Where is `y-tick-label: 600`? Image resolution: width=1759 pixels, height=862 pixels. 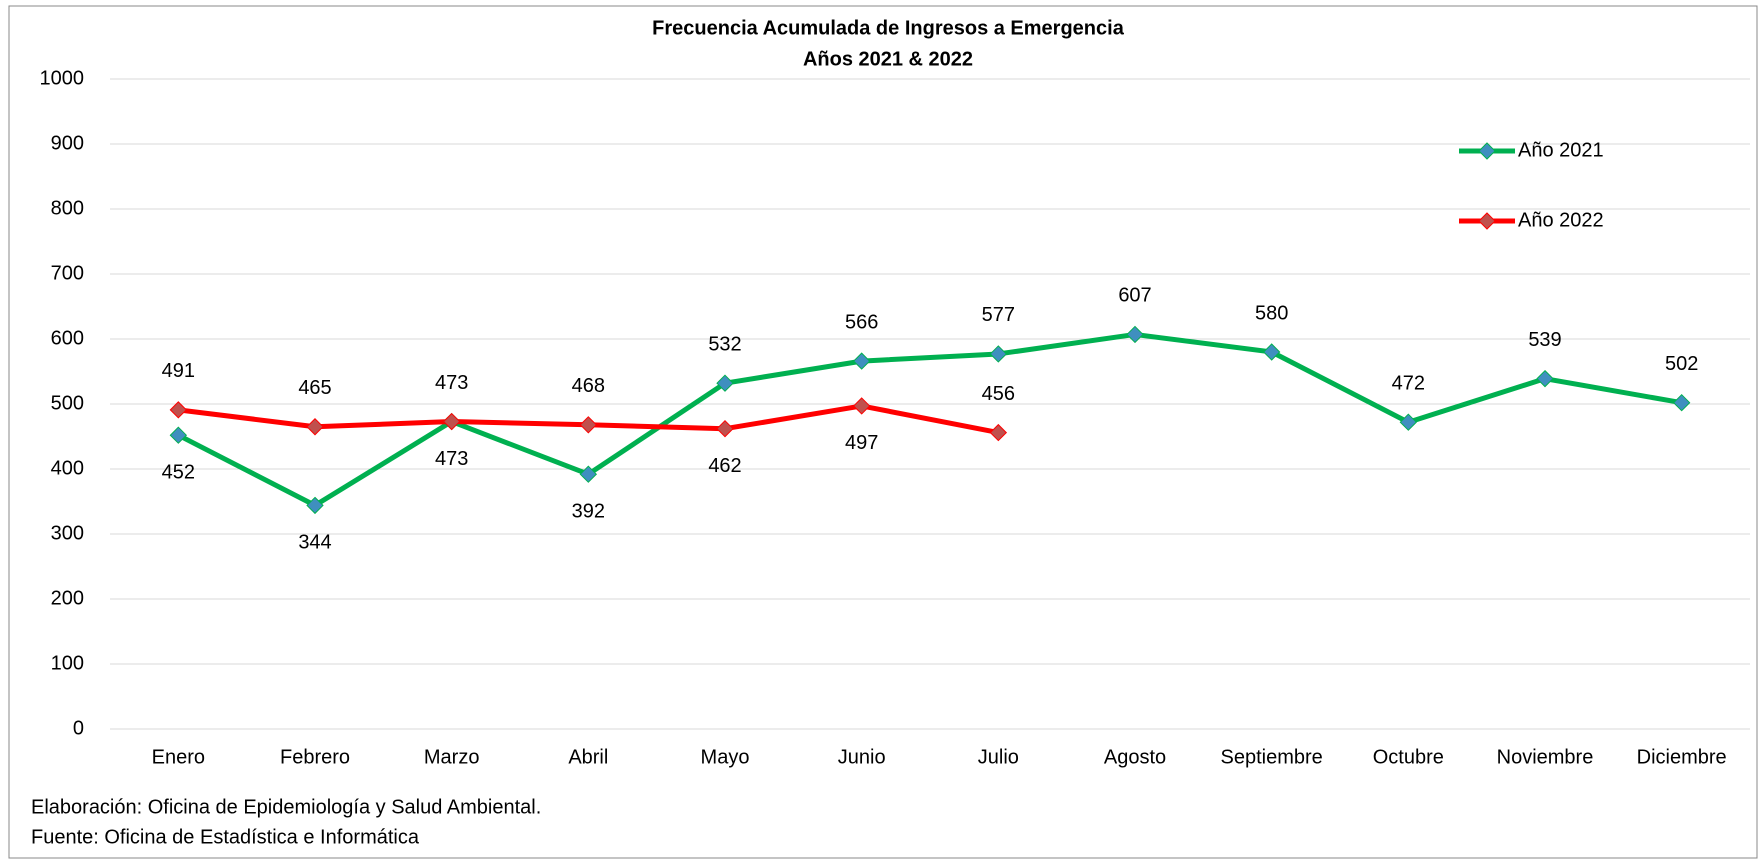
y-tick-label: 600 is located at coordinates (67, 338).